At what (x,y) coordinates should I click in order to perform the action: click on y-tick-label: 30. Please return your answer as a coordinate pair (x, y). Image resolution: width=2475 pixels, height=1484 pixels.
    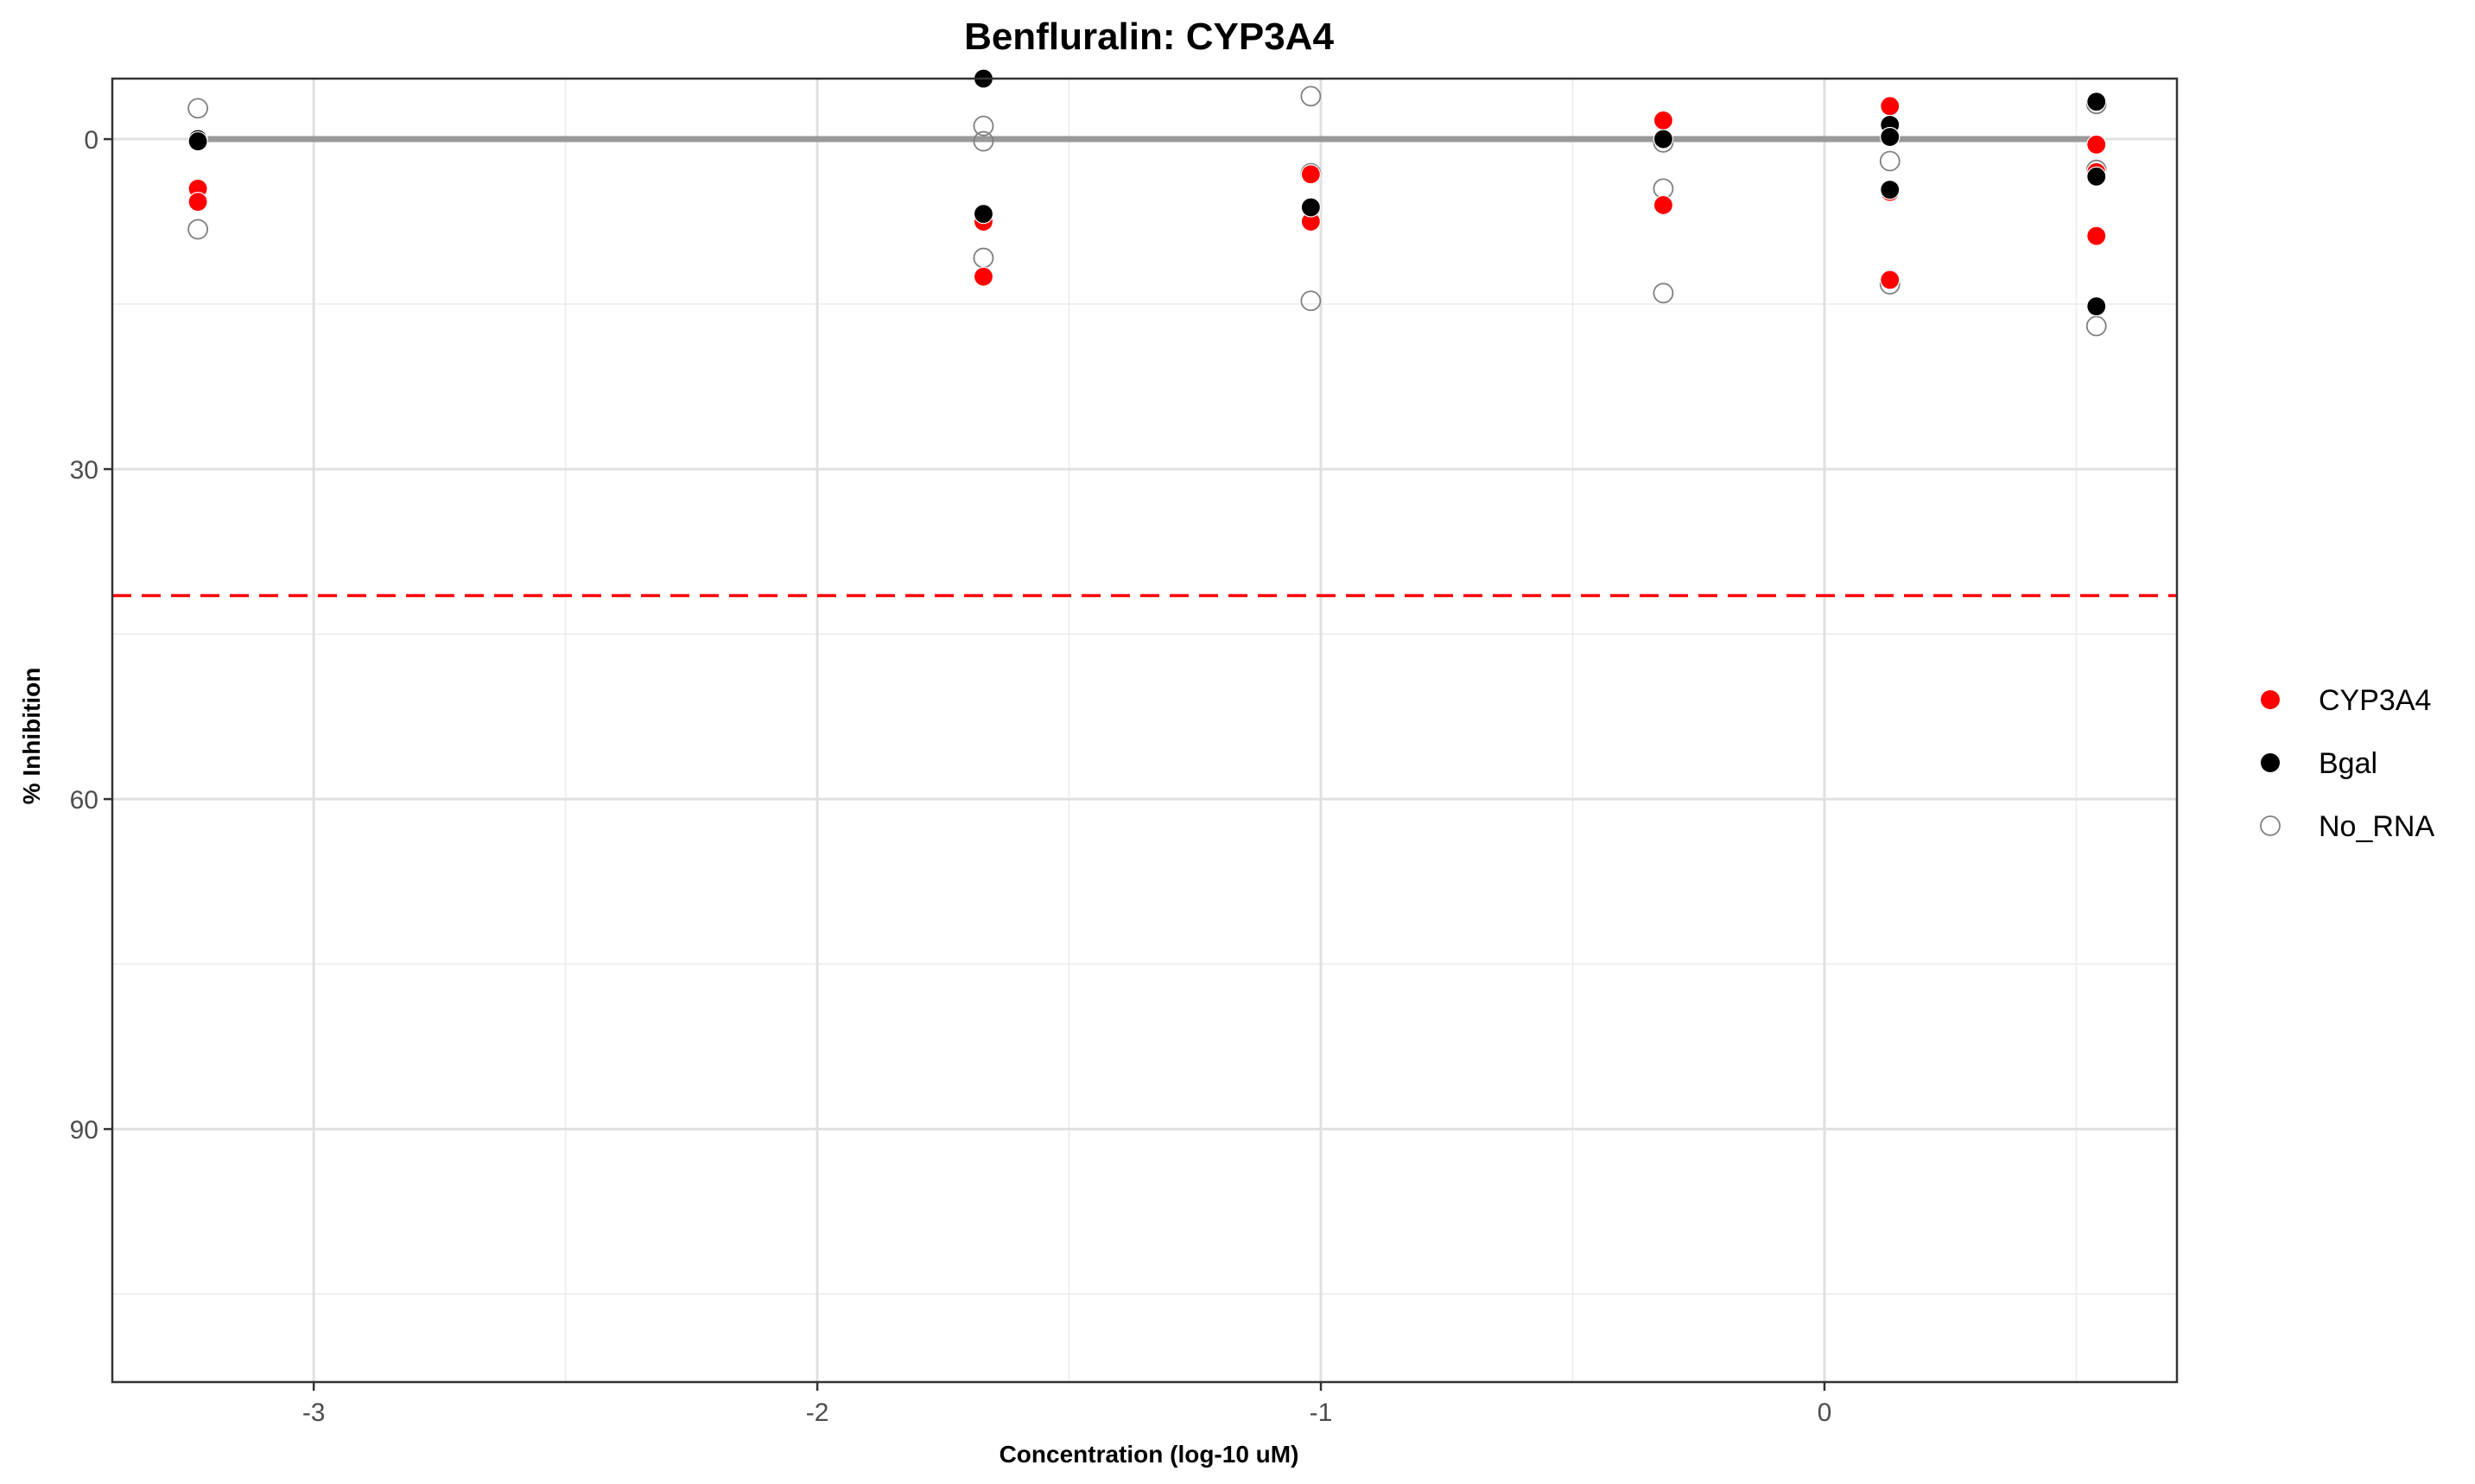
    Looking at the image, I should click on (84, 470).